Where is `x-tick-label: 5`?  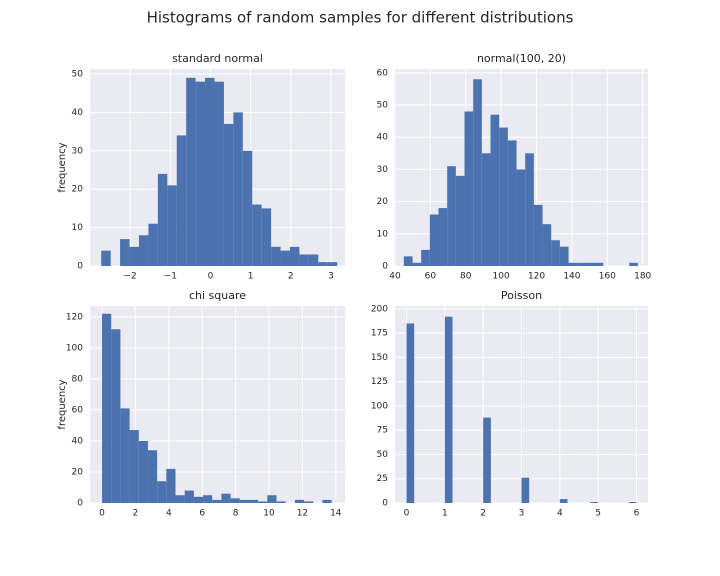 x-tick-label: 5 is located at coordinates (598, 514).